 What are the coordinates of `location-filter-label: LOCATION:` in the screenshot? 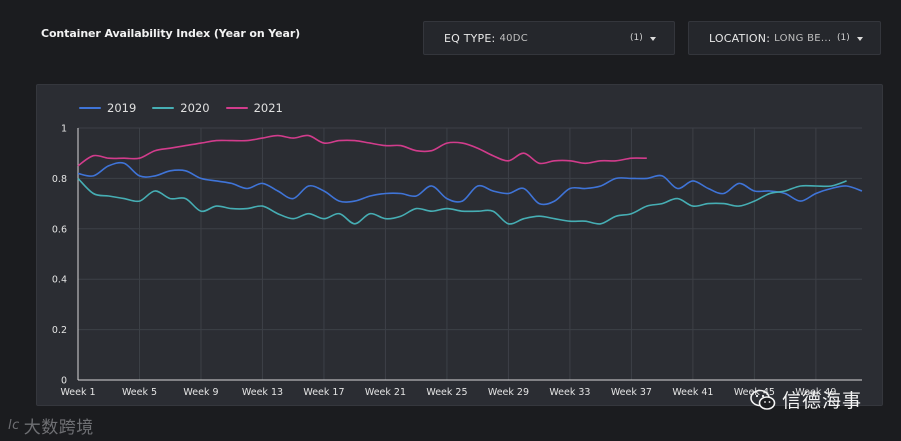 It's located at (740, 38).